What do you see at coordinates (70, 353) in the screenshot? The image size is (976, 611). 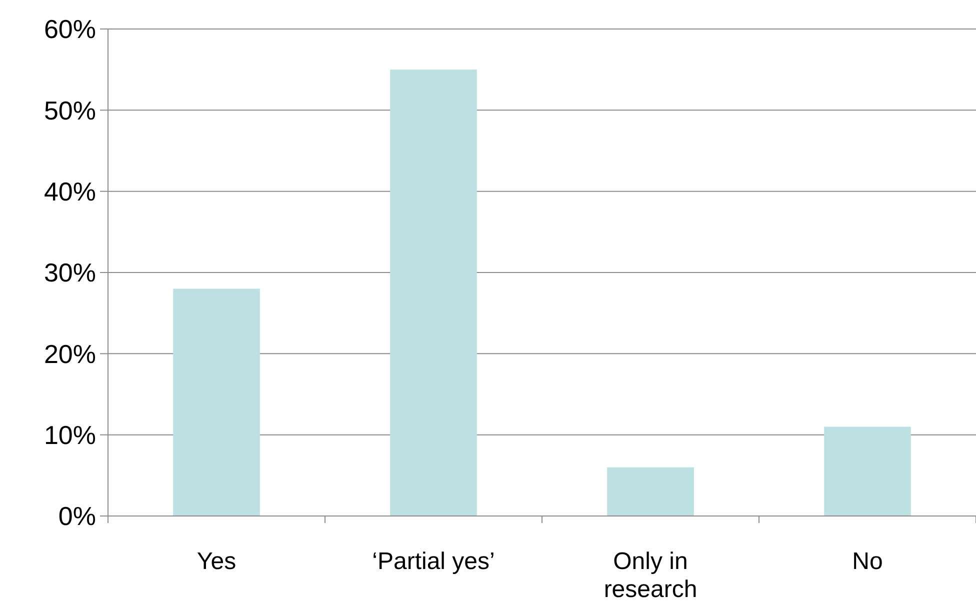 I see `y-tick-label: 20%` at bounding box center [70, 353].